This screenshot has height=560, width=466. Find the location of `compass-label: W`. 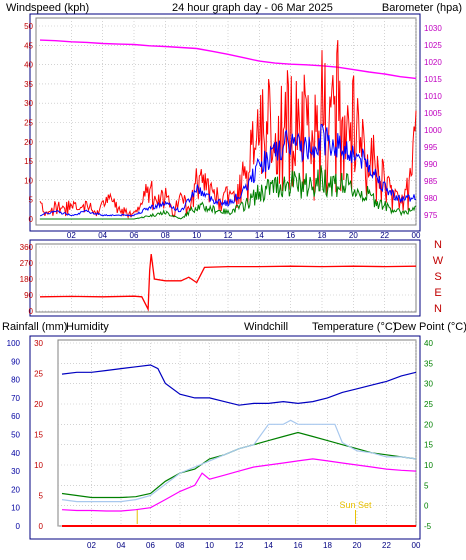

compass-label: W is located at coordinates (438, 261).